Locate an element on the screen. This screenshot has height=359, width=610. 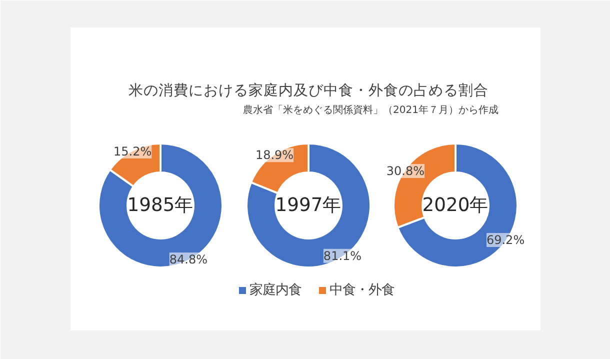
text: 1997年 is located at coordinates (308, 205).